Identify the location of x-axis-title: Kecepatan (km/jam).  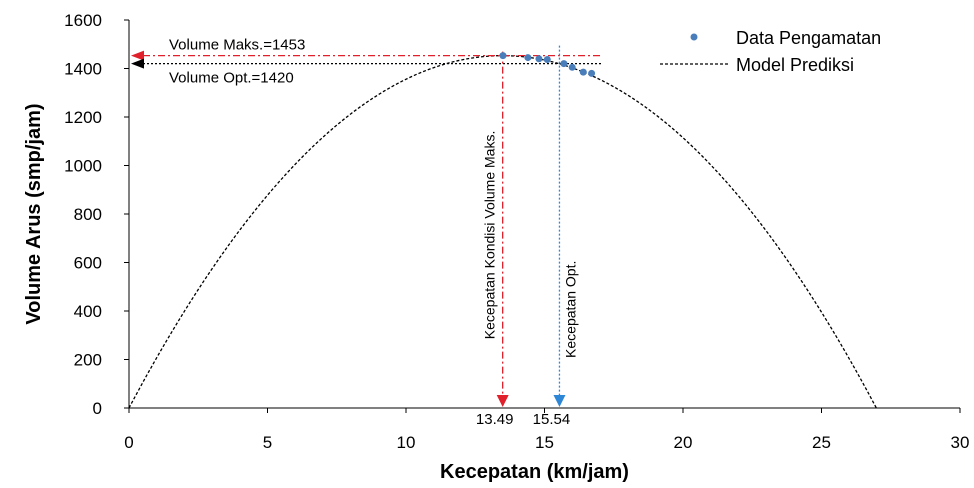
(534, 472).